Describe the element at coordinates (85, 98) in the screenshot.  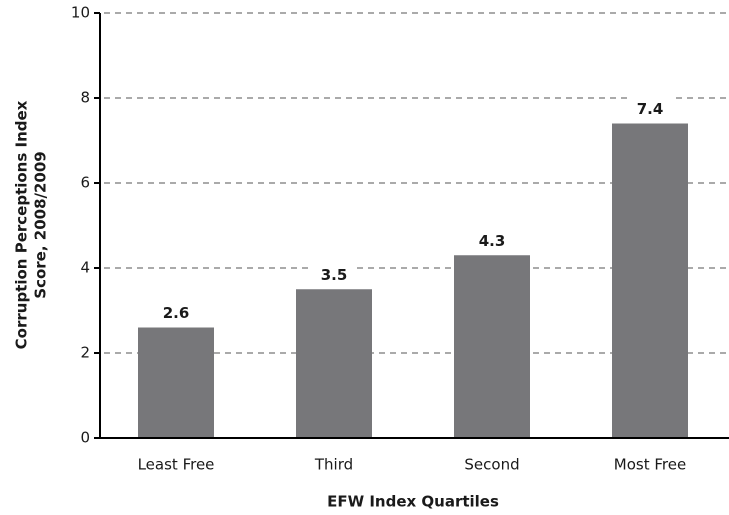
I see `y-tick-label: 8` at that location.